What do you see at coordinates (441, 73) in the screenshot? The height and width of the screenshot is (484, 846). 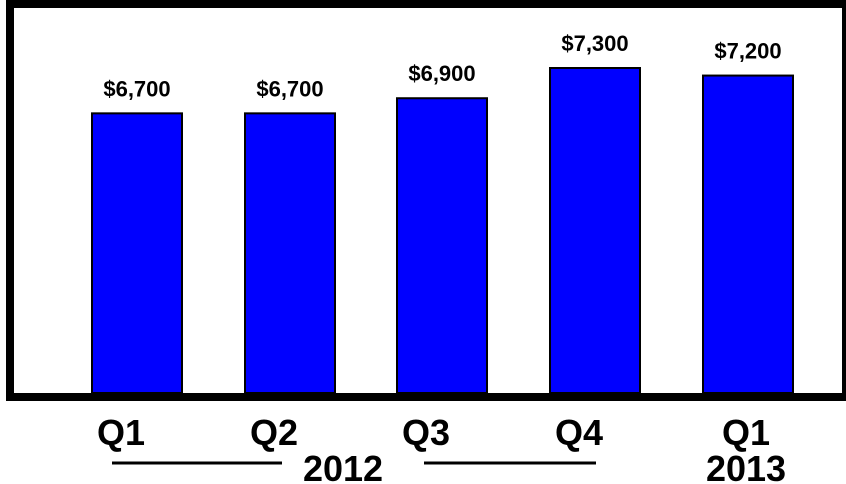 I see `bar-value-label-3: $6,900` at bounding box center [441, 73].